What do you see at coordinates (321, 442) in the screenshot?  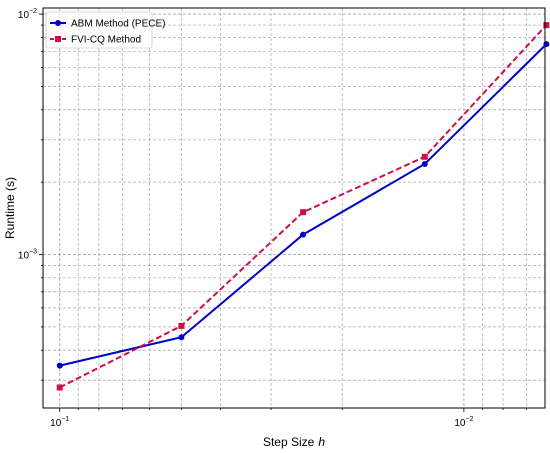 I see `x-axis-label-variable: h` at bounding box center [321, 442].